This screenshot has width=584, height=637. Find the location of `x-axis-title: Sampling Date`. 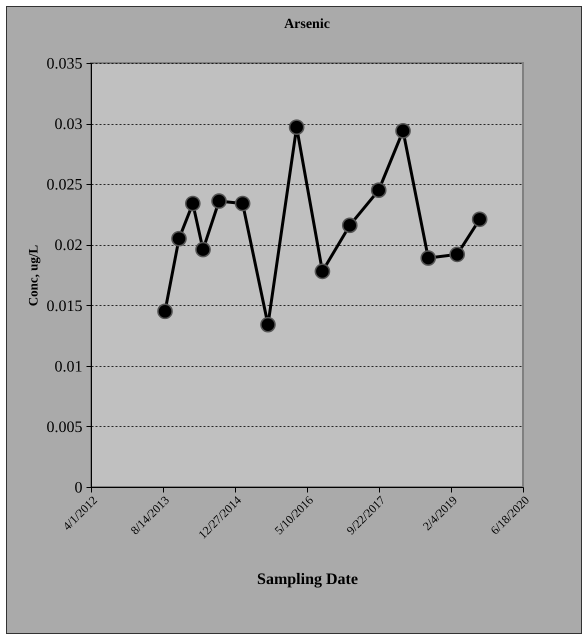

x-axis-title: Sampling Date is located at coordinates (307, 579).